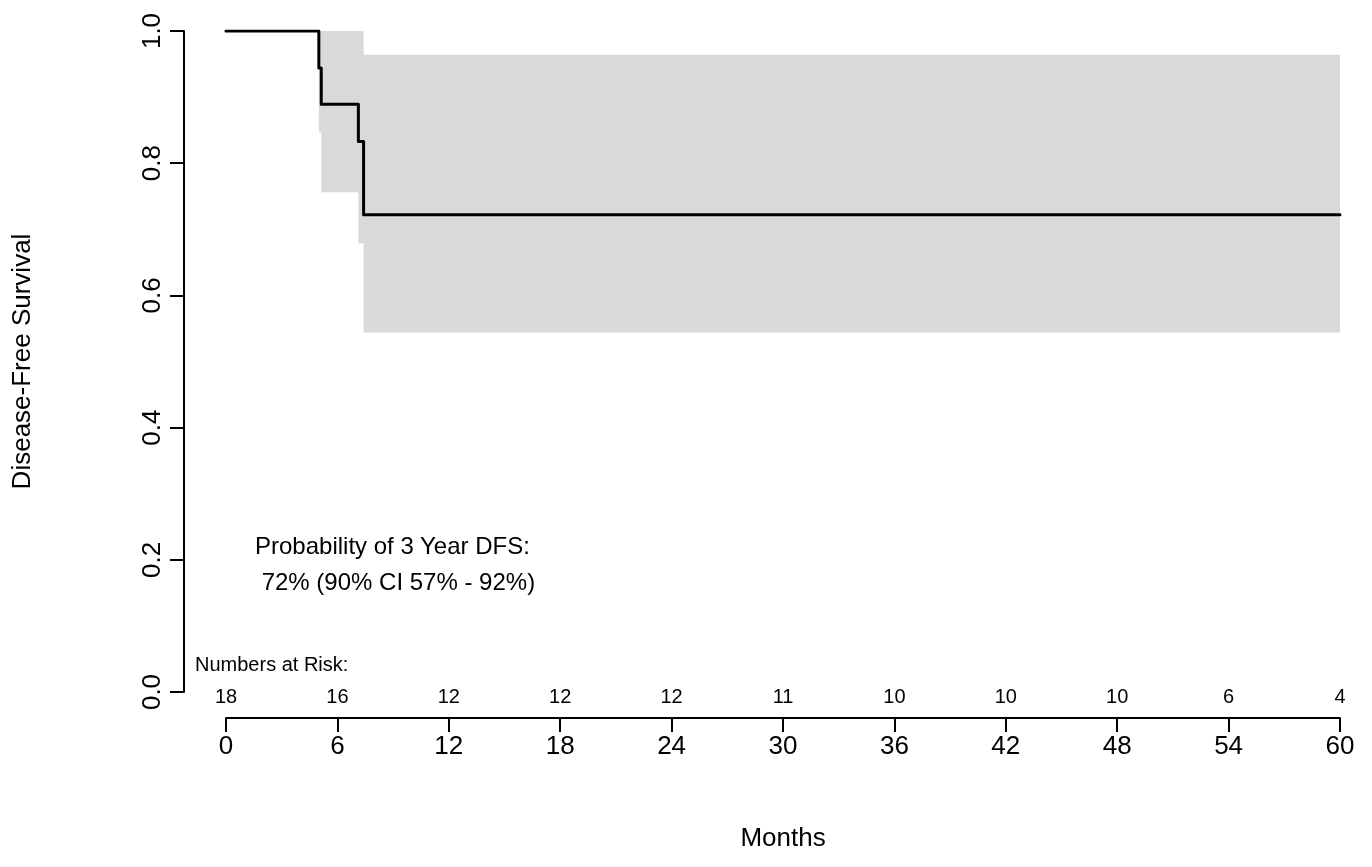 The image size is (1372, 867). What do you see at coordinates (272, 664) in the screenshot?
I see `annotation: Numbers at Risk:` at bounding box center [272, 664].